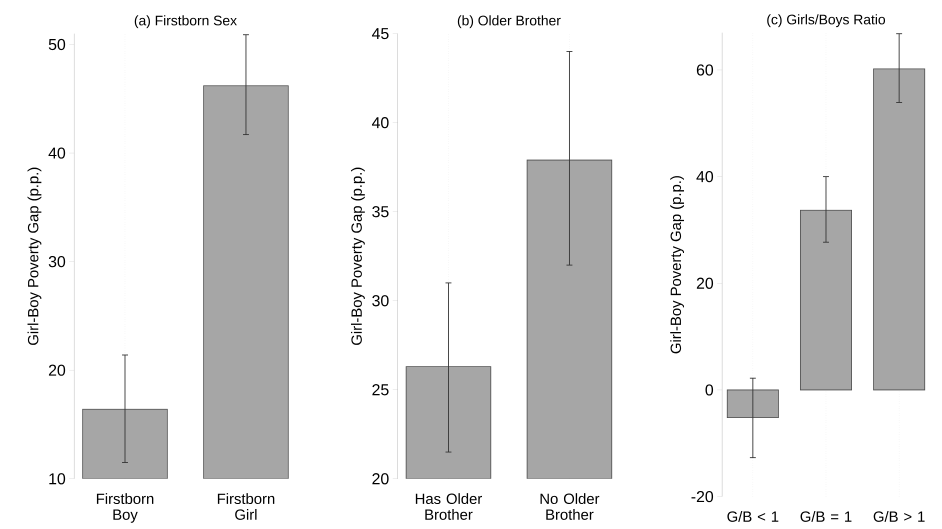 The width and height of the screenshot is (942, 529). Describe the element at coordinates (705, 70) in the screenshot. I see `y-tick-label: 60` at that location.